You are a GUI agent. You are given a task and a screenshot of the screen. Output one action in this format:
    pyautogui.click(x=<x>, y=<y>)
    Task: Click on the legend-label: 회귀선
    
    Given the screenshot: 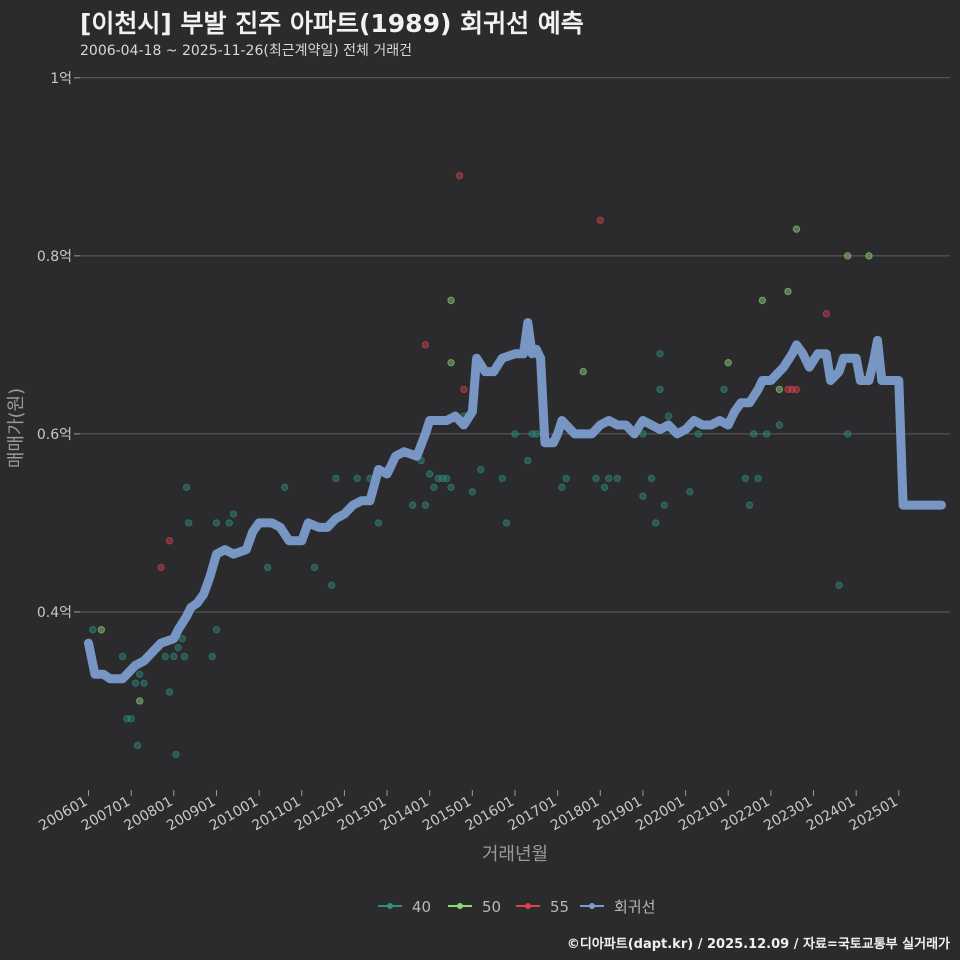 What is the action you would take?
    pyautogui.click(x=634, y=907)
    